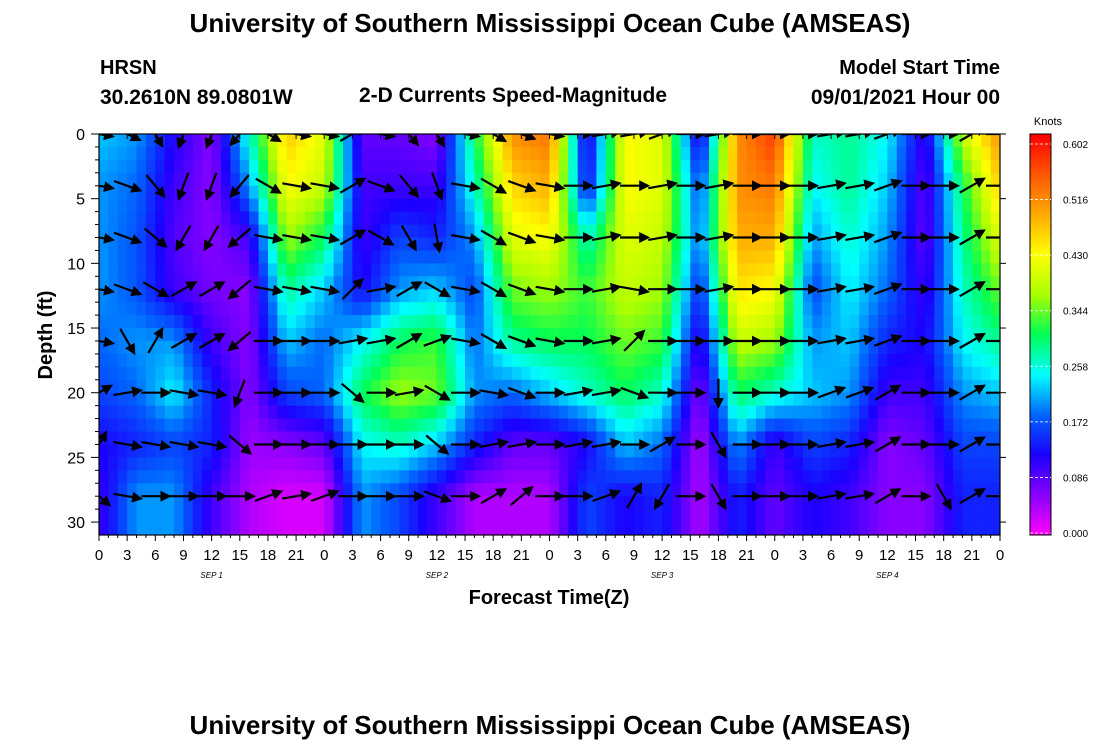 This screenshot has width=1100, height=750. Describe the element at coordinates (76, 458) in the screenshot. I see `y-tick-label: 25` at that location.